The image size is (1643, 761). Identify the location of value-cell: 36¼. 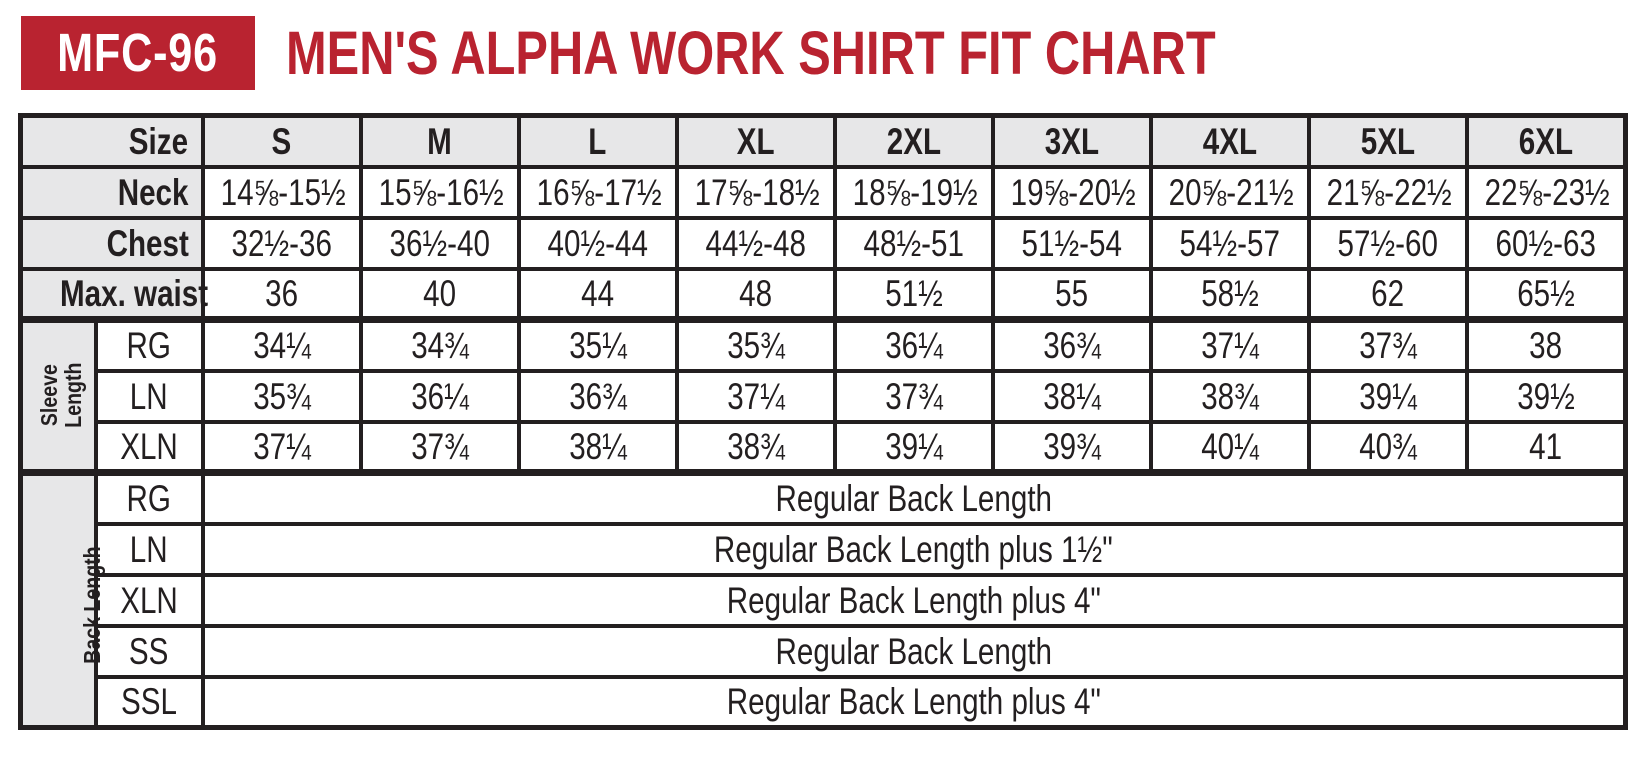
(913, 344).